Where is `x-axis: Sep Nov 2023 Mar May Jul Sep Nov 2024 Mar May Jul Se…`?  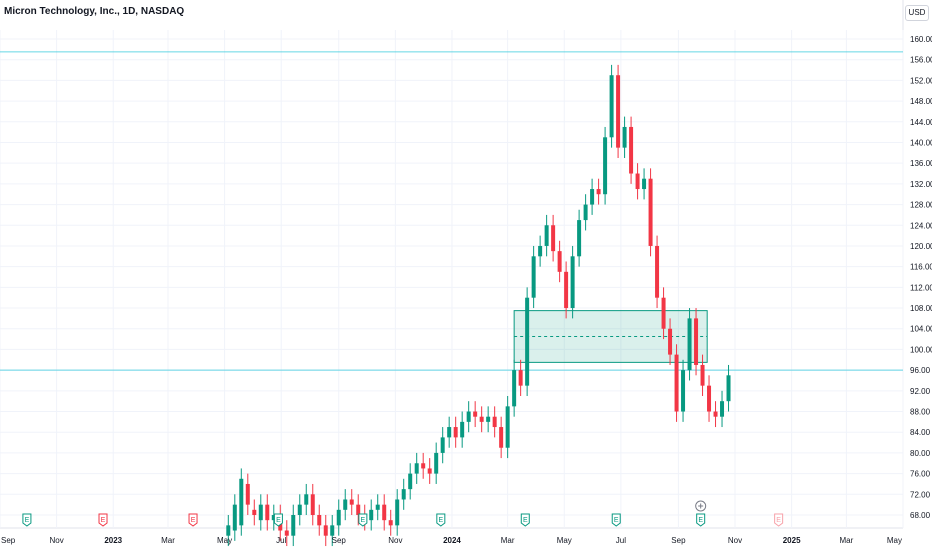 x-axis: Sep Nov 2023 Mar May Jul Sep Nov 2024 Mar May Jul Se… is located at coordinates (451, 540).